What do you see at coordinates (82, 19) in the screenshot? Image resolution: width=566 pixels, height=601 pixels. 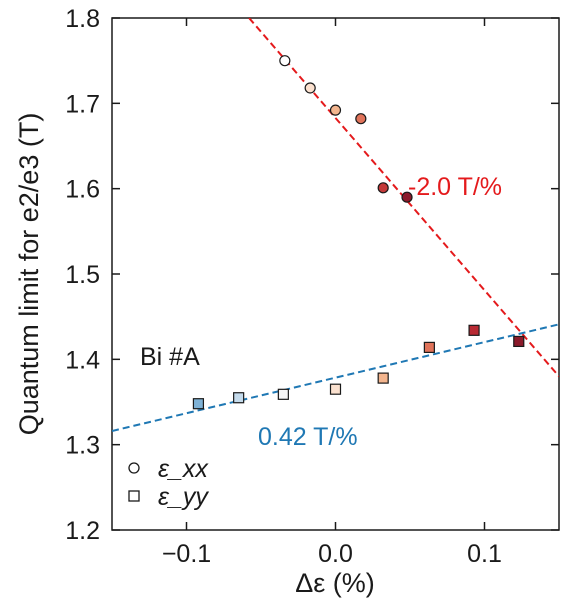 I see `y-tick-label: 1.8` at bounding box center [82, 19].